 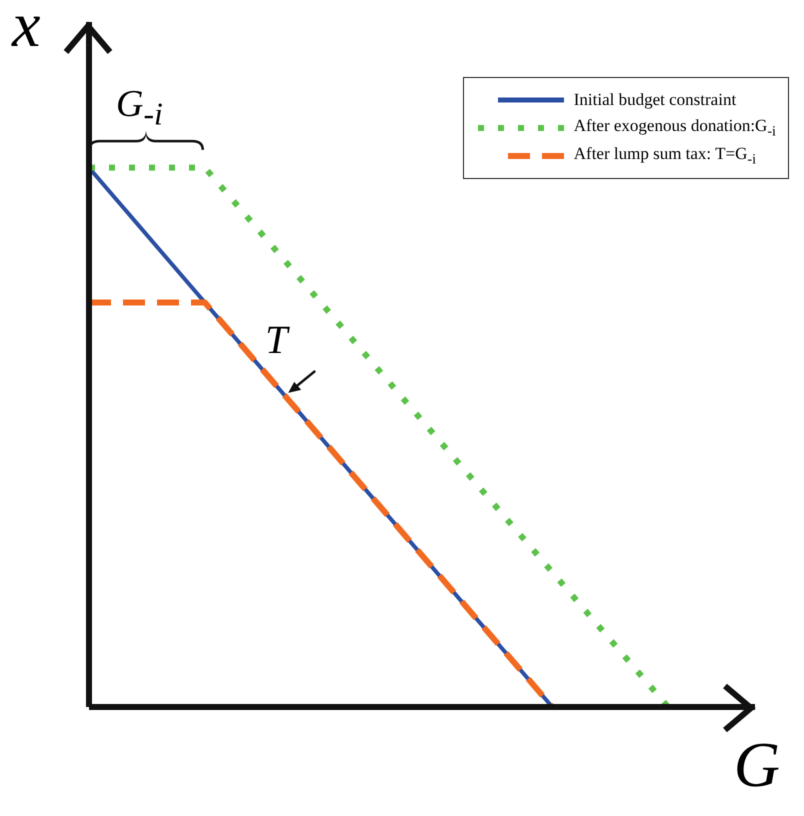 What do you see at coordinates (675, 128) in the screenshot?
I see `legend-label: After exogenous donation:G$_{-i}$` at bounding box center [675, 128].